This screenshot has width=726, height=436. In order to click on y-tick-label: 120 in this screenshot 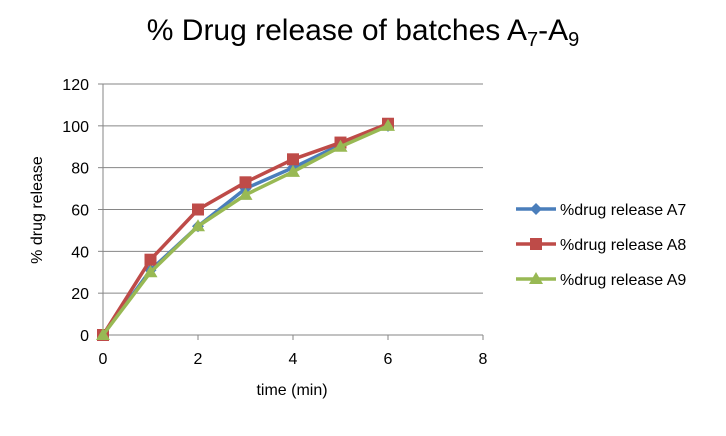, I will do `click(75, 85)`.